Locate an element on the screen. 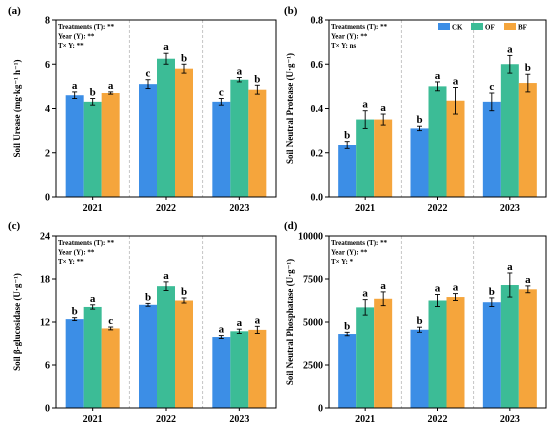 The height and width of the screenshot is (430, 550). y-axis-label: Soil β-glucosidase (U·g⁻¹) is located at coordinates (17, 322).